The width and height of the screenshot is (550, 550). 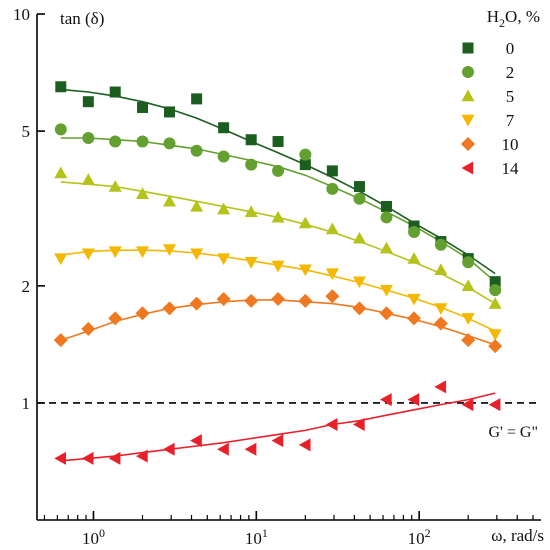 I want to click on legend-label-2: 2, so click(x=510, y=72).